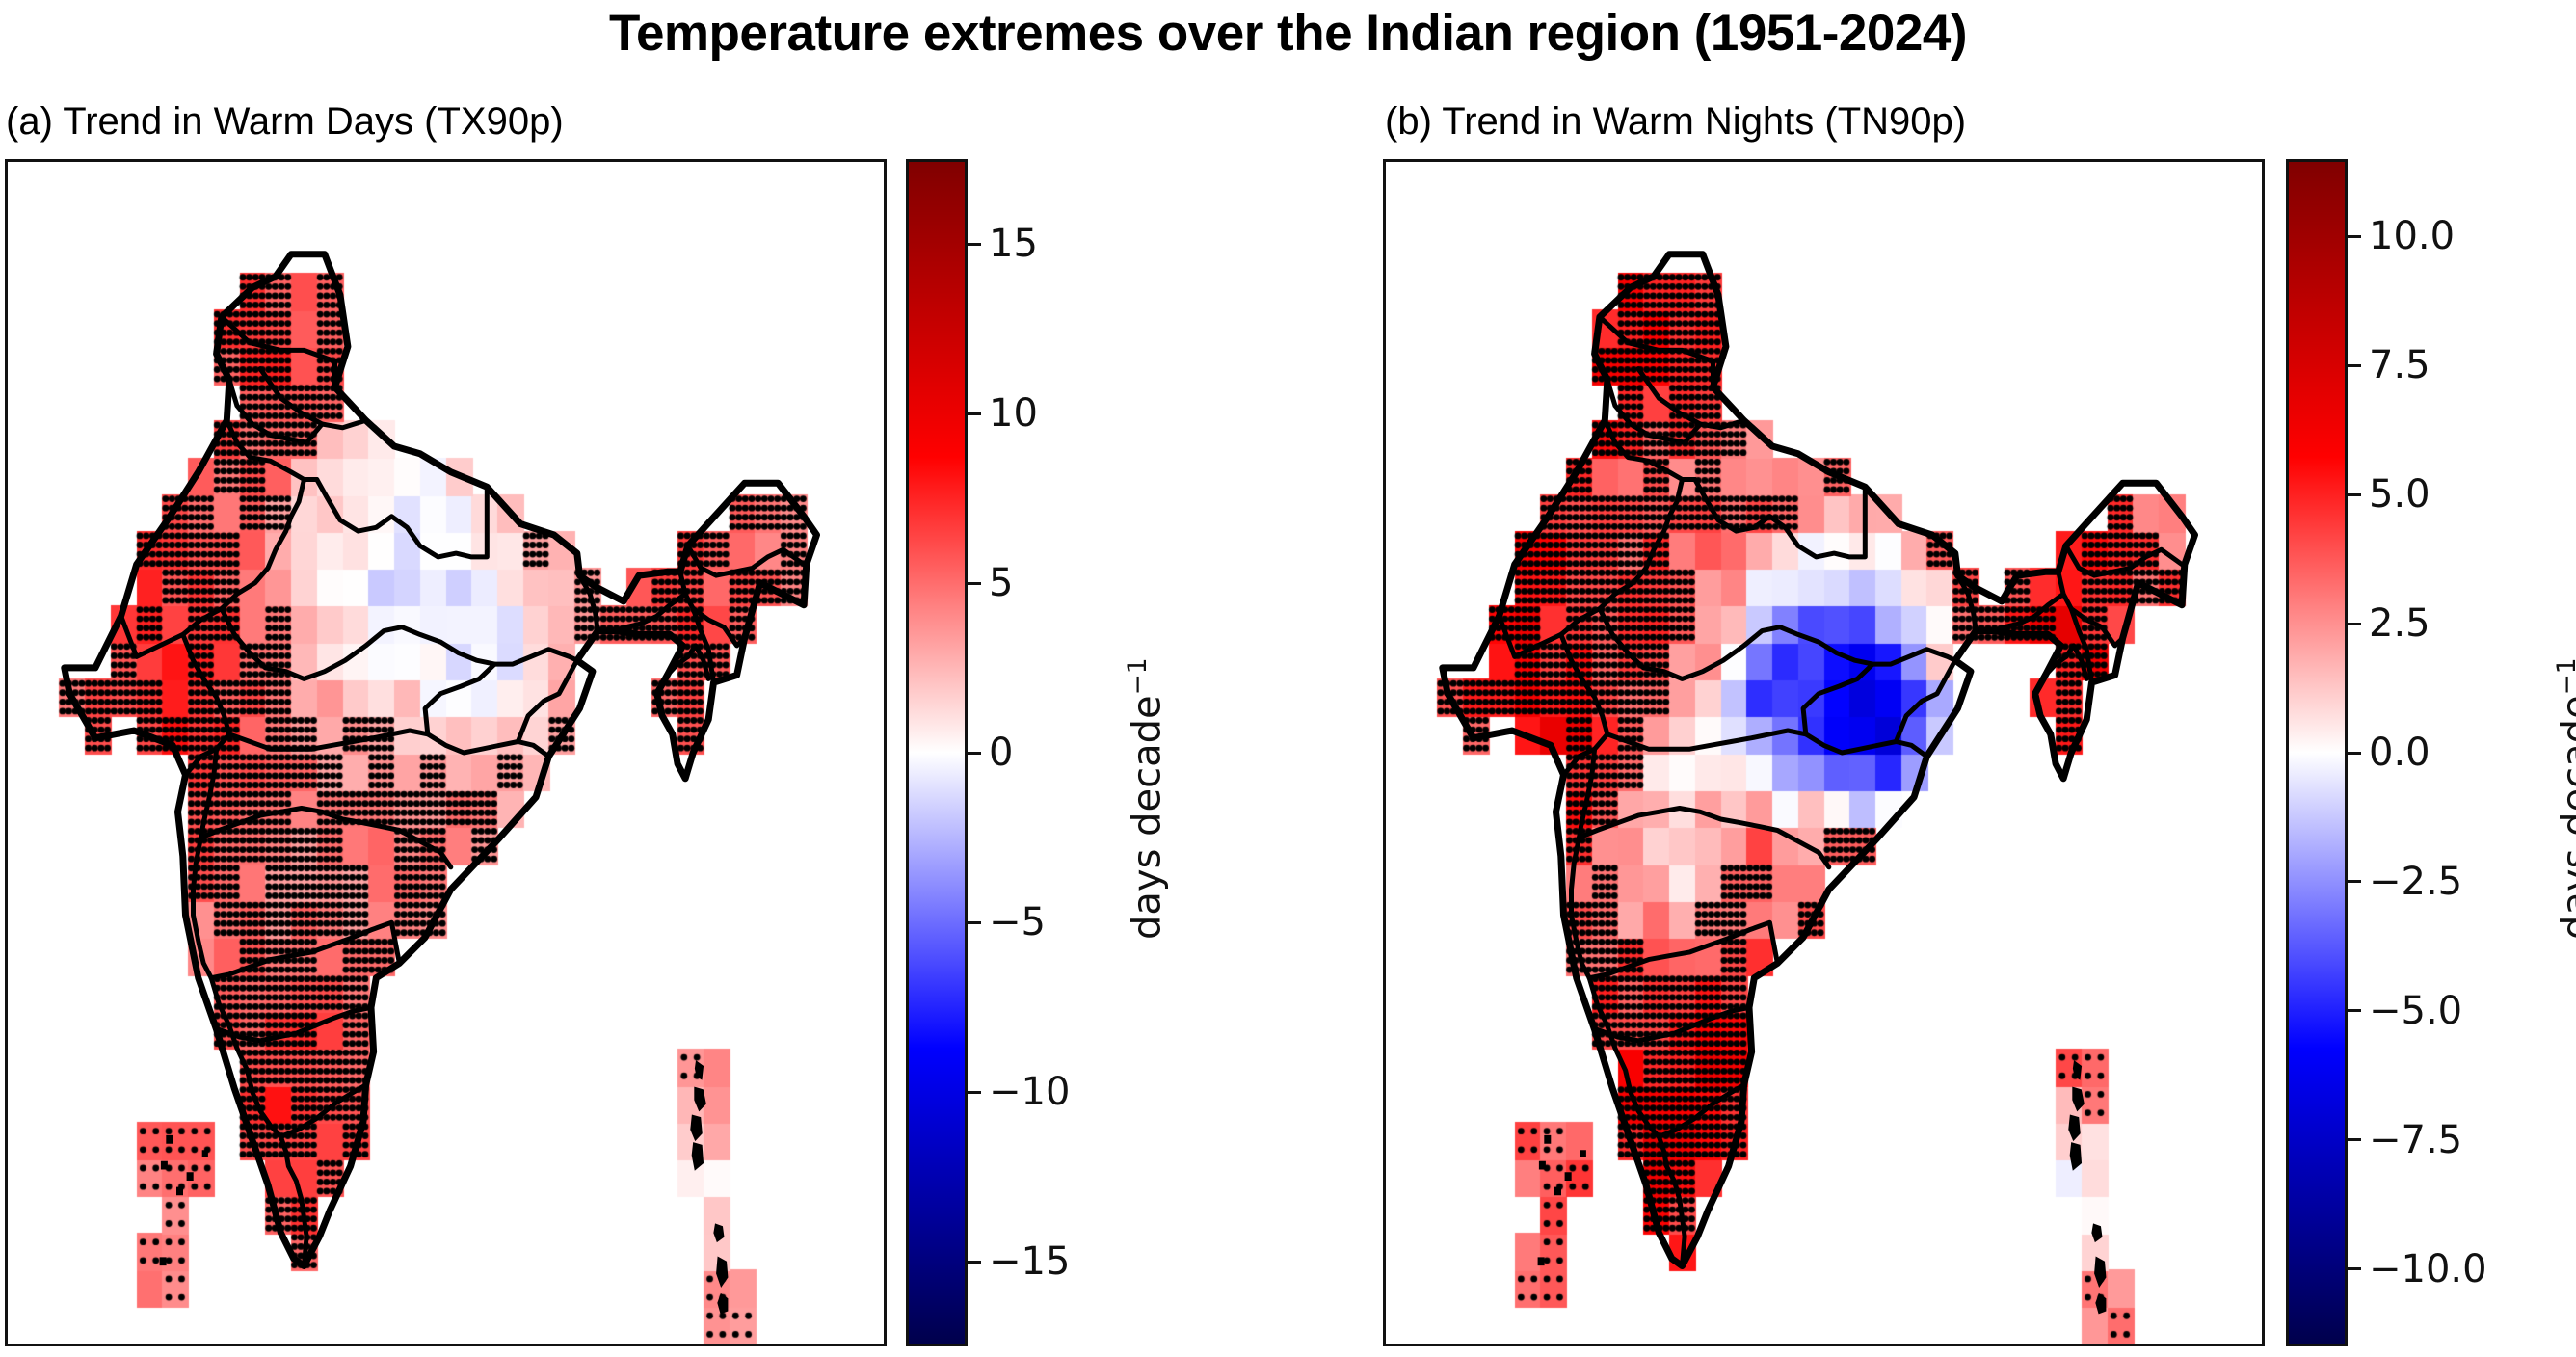 The width and height of the screenshot is (2576, 1357). Describe the element at coordinates (988, 752) in the screenshot. I see `colorbar-warm-days: 15 10 5 0 −5 −10 −15` at that location.